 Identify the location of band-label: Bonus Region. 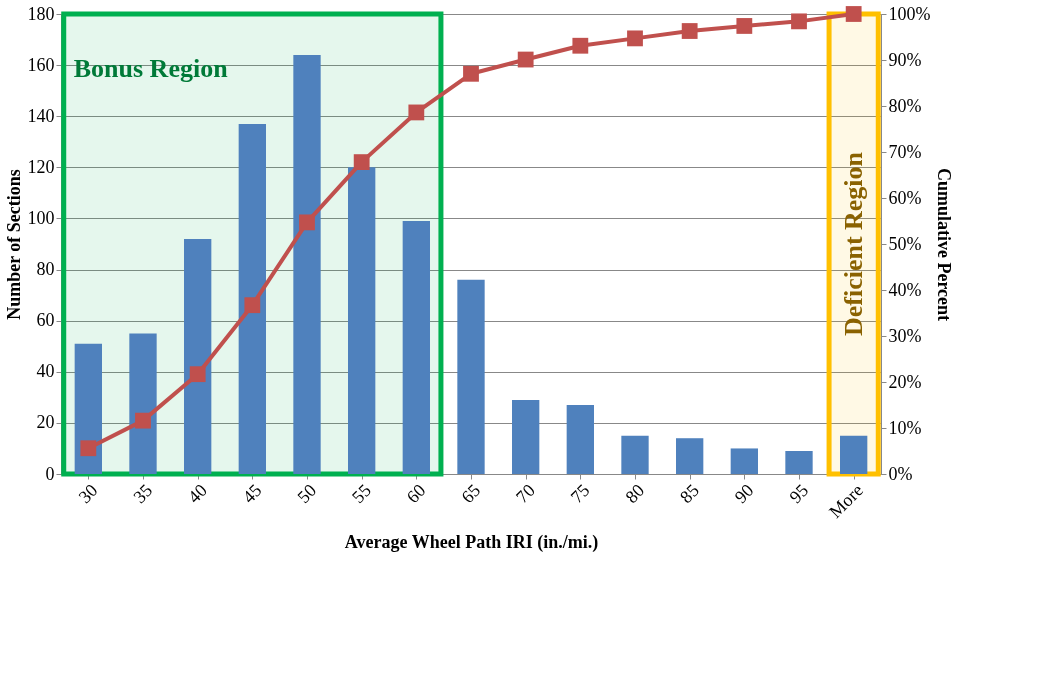
(151, 69).